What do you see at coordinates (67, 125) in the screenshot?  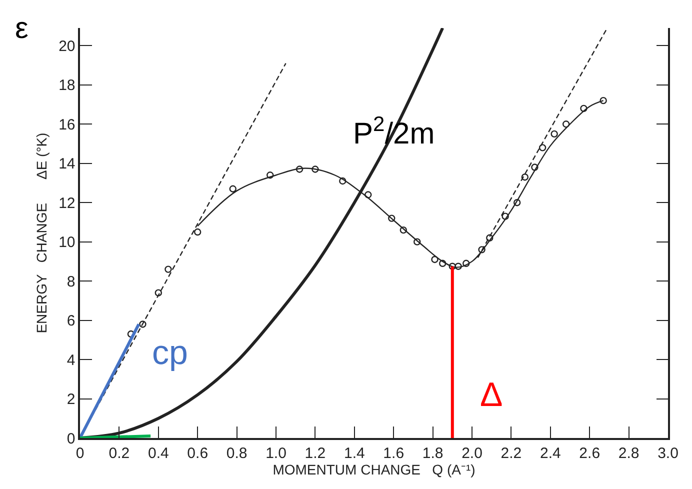 I see `y-tick-label: 16` at bounding box center [67, 125].